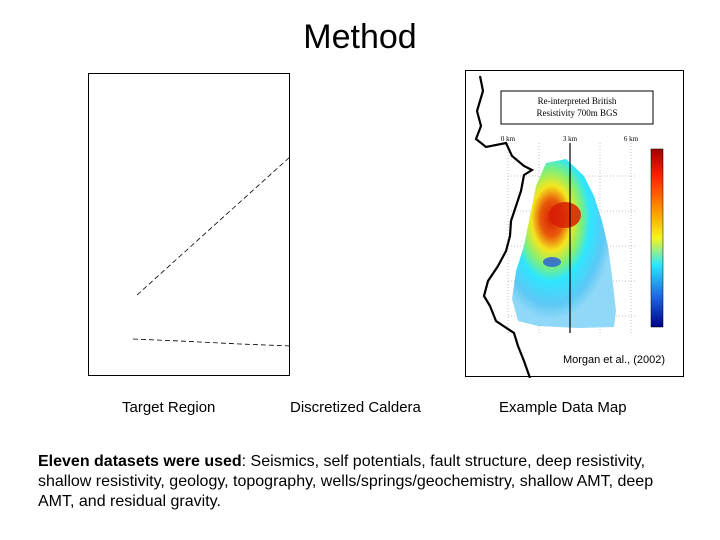 The width and height of the screenshot is (720, 540). What do you see at coordinates (214, 225) in the screenshot?
I see `caldera-diagonal-dash` at bounding box center [214, 225].